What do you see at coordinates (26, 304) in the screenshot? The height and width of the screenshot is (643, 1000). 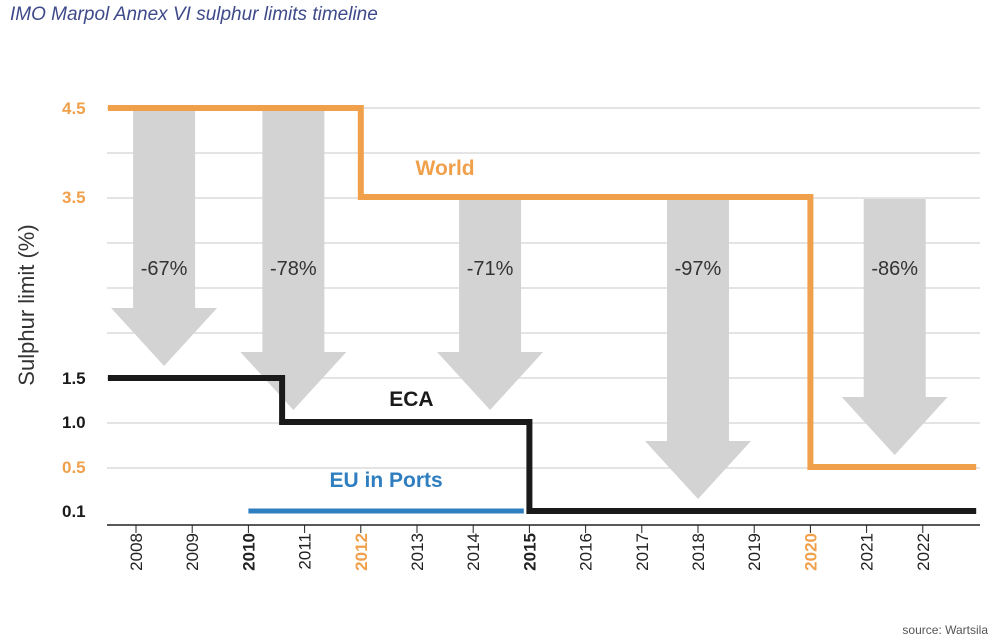 I see `y-axis-label: Sulphur limit (%)` at bounding box center [26, 304].